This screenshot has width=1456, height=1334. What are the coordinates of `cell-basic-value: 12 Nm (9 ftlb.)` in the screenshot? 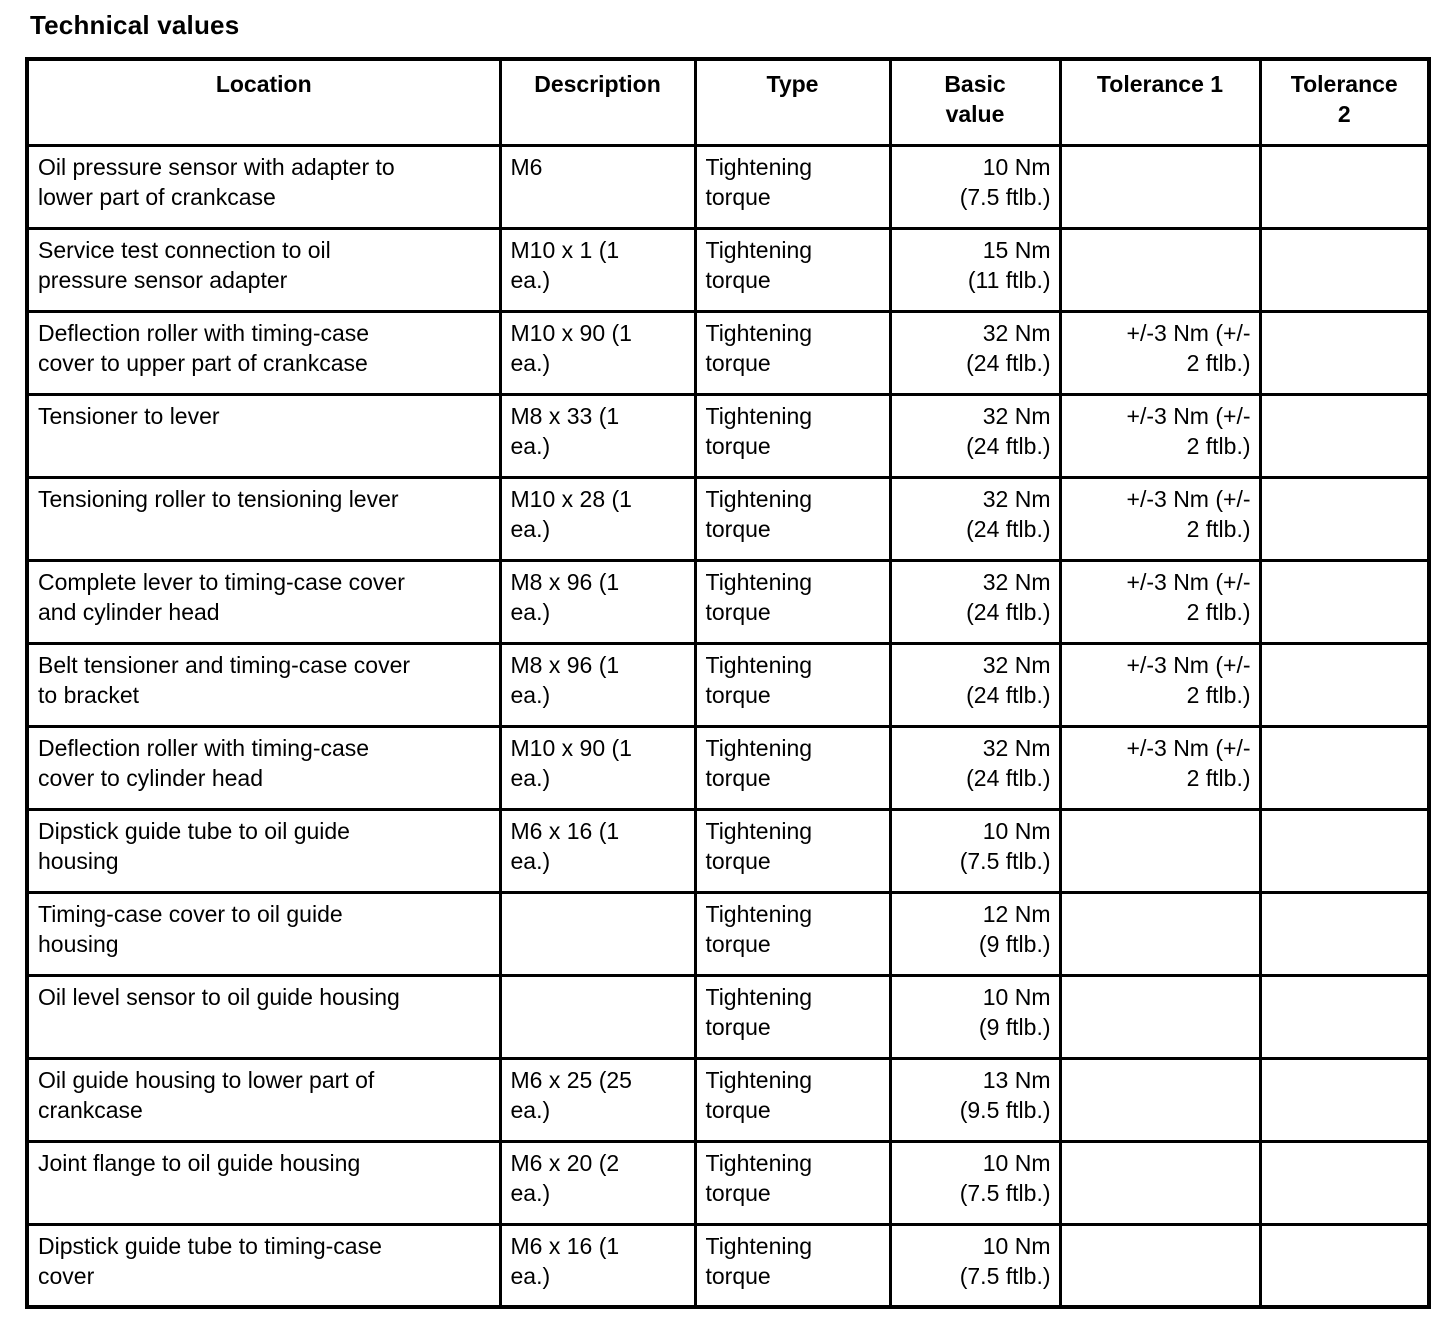 It's located at (975, 933).